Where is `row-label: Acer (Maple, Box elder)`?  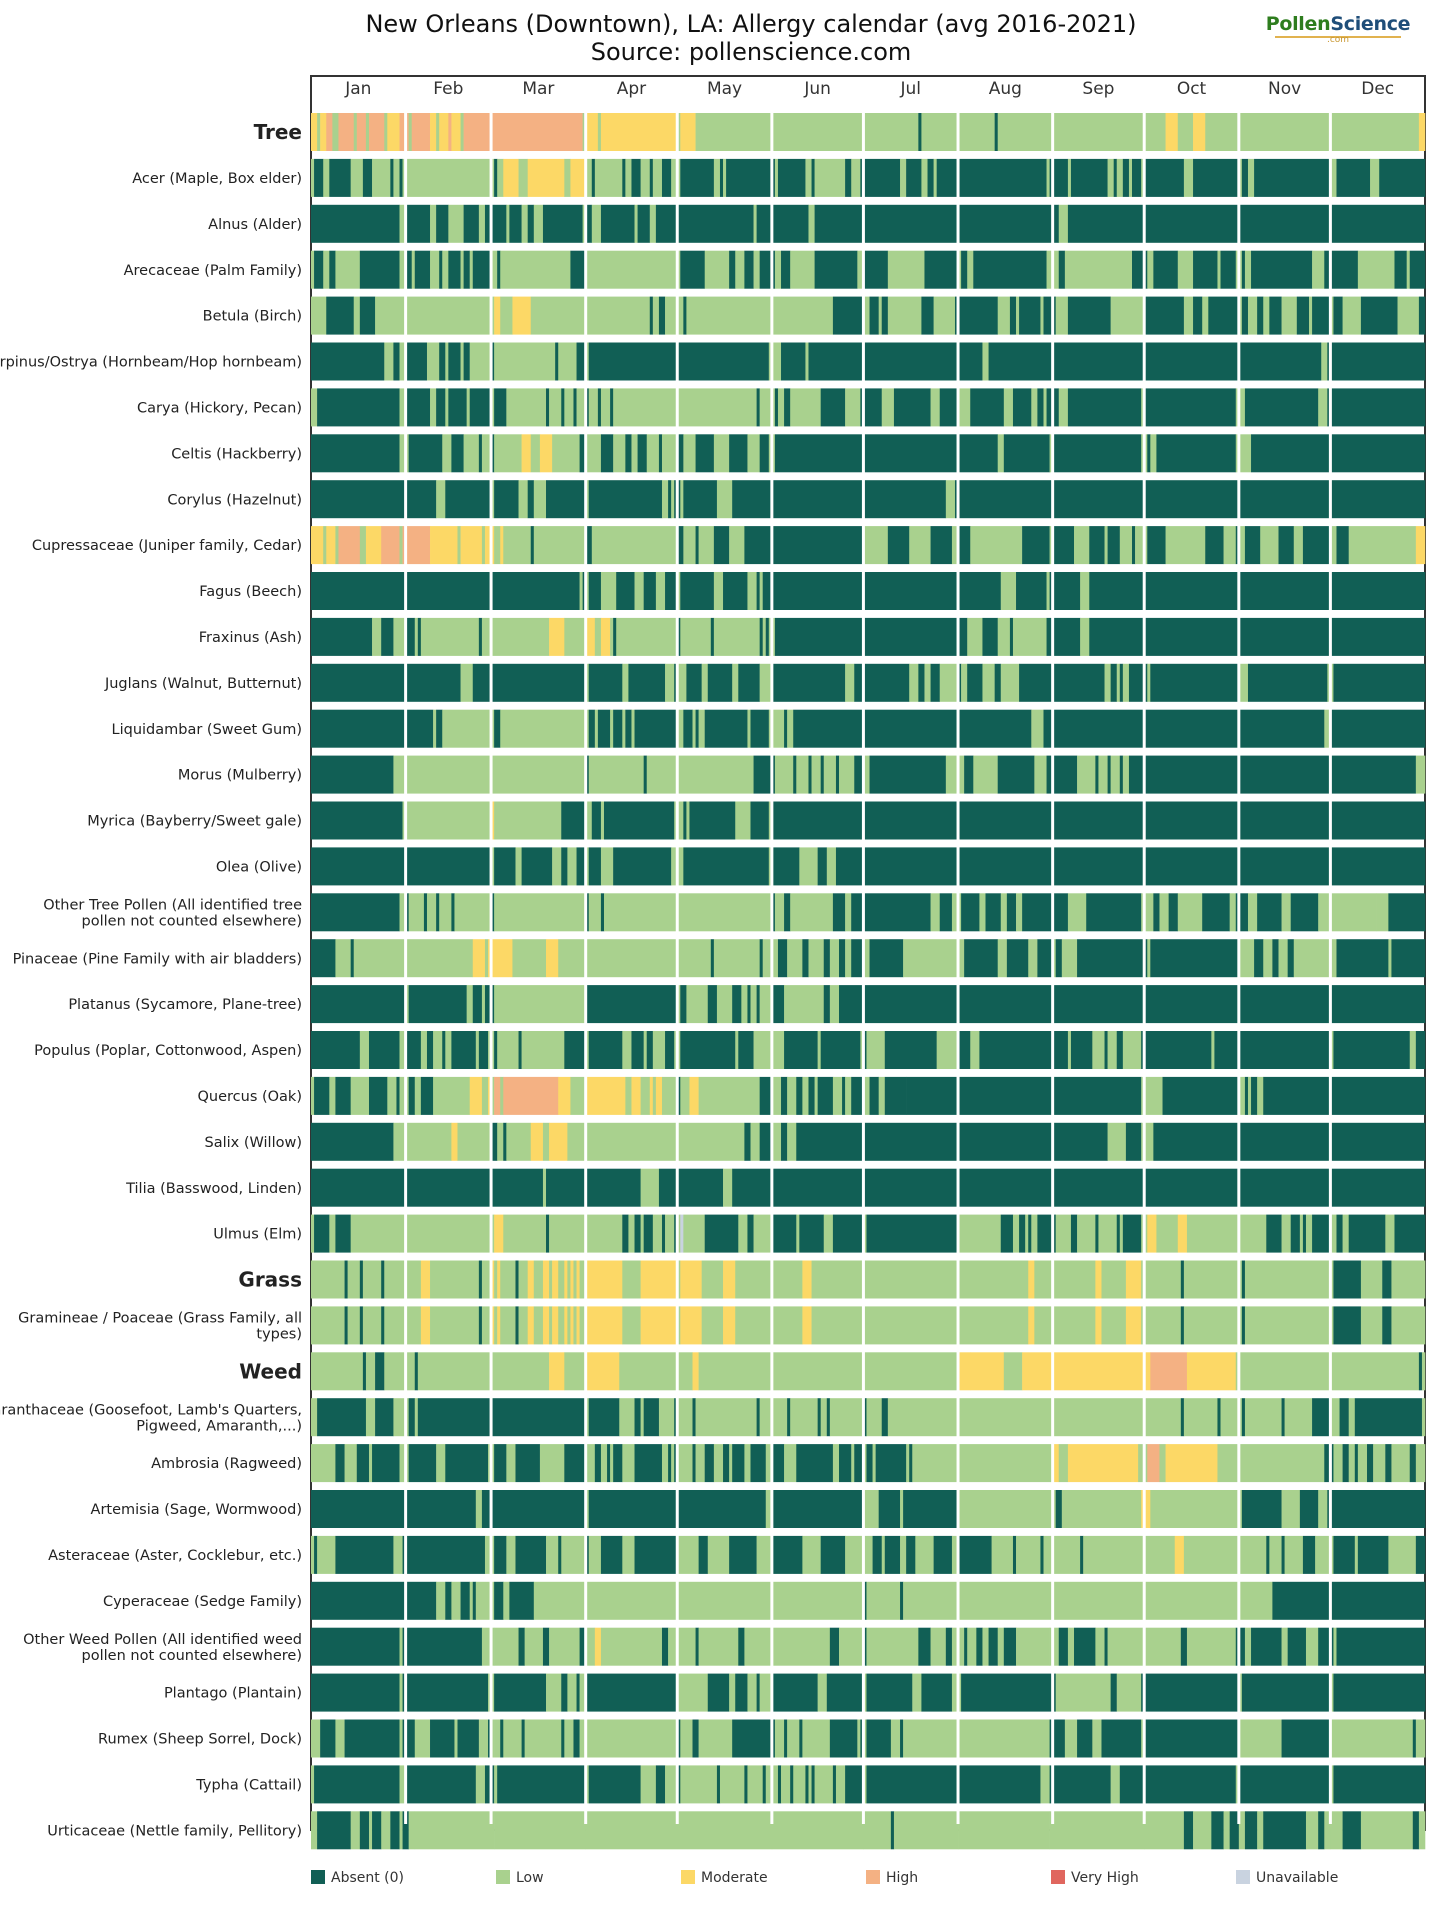 row-label: Acer (Maple, Box elder) is located at coordinates (217, 179).